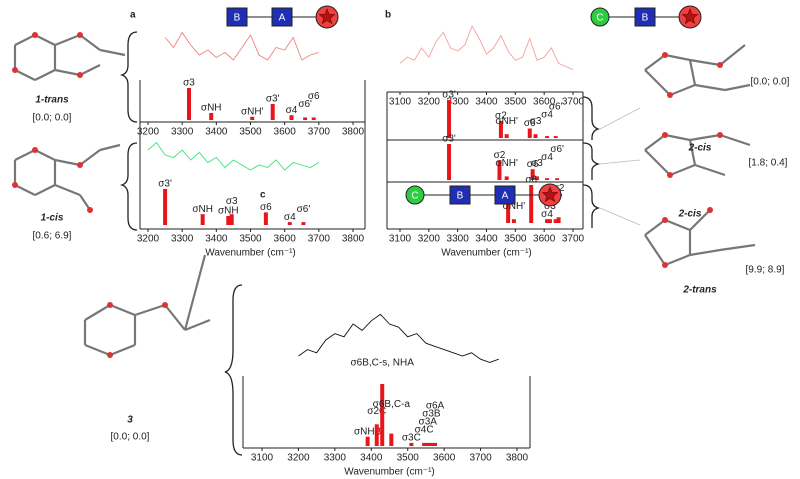  What do you see at coordinates (69, 56) in the screenshot?
I see `molecule-1-trans` at bounding box center [69, 56].